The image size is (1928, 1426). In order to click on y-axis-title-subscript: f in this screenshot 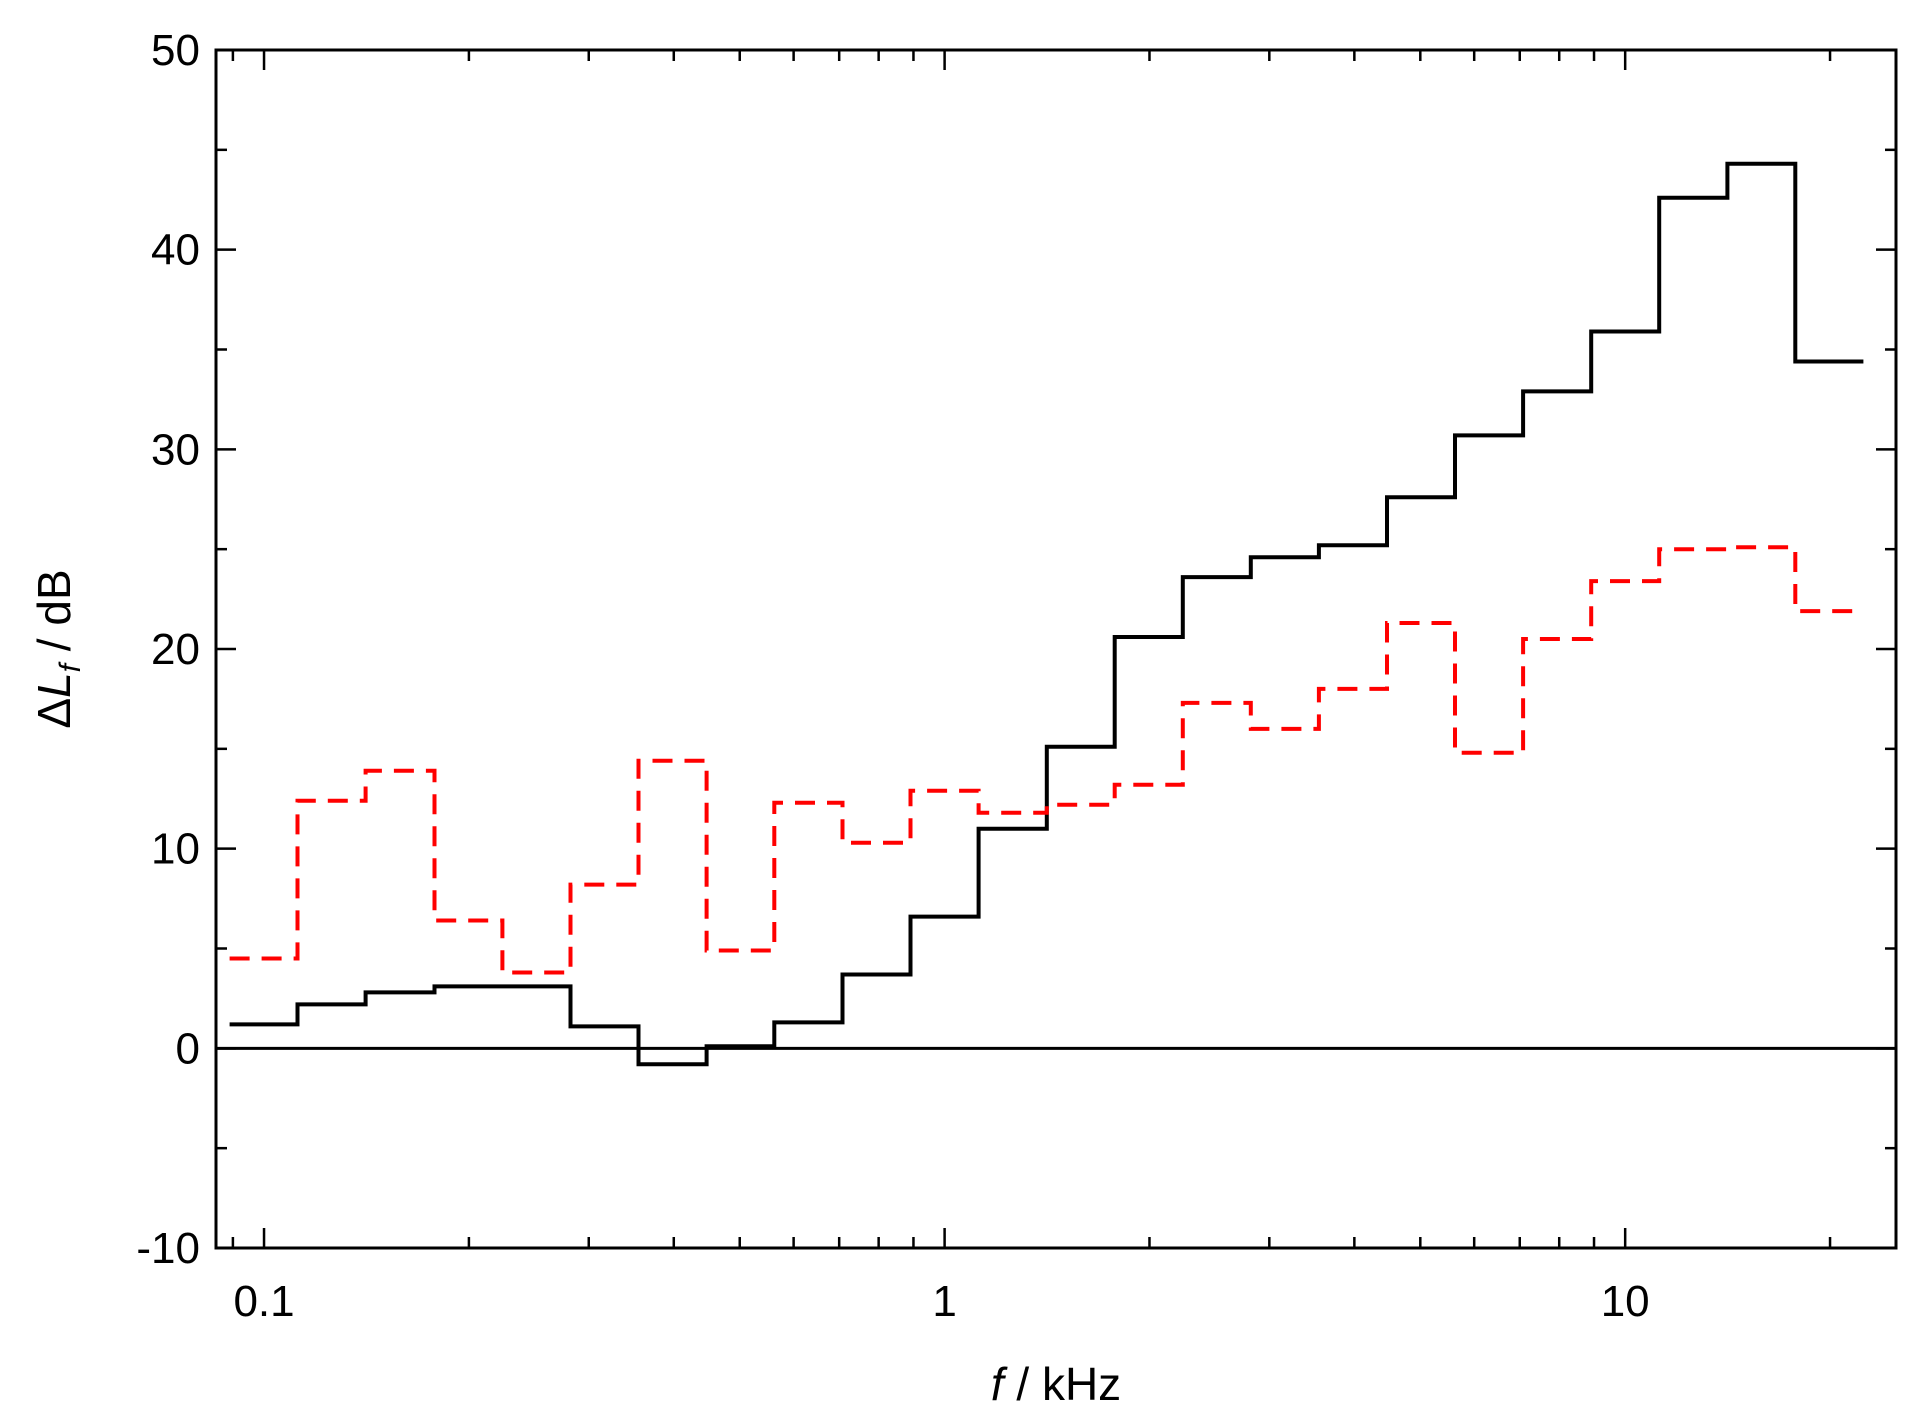, I will do `click(70, 666)`.